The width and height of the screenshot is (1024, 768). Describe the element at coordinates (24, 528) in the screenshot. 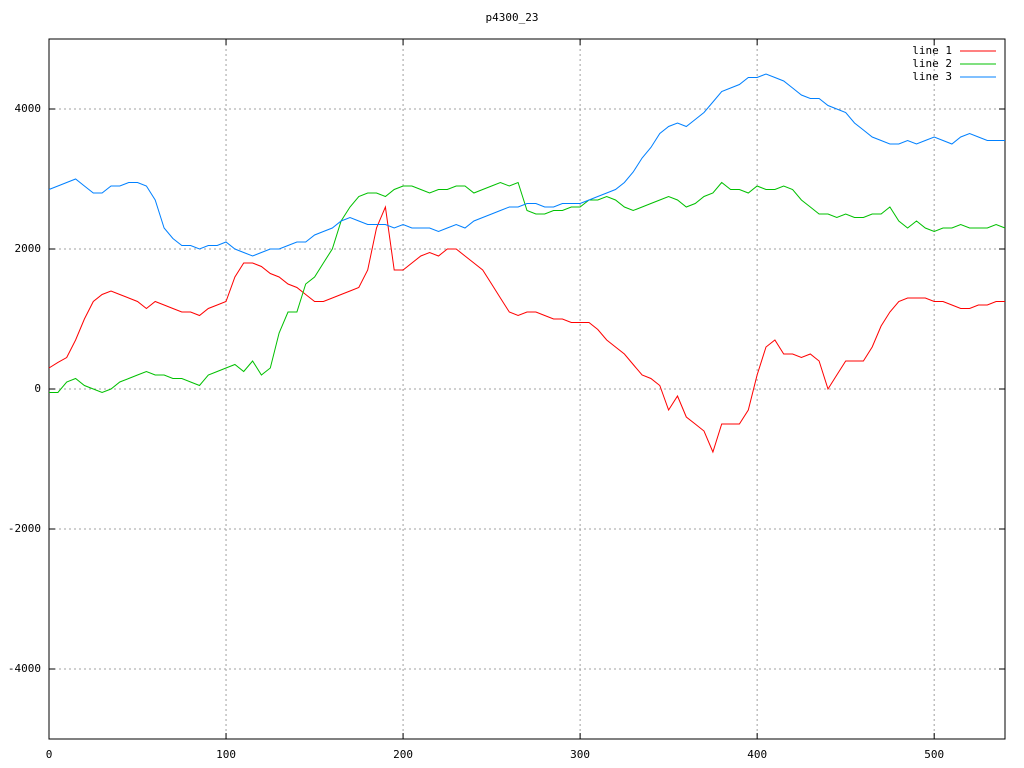

I see `y-tick-label: -2000` at that location.